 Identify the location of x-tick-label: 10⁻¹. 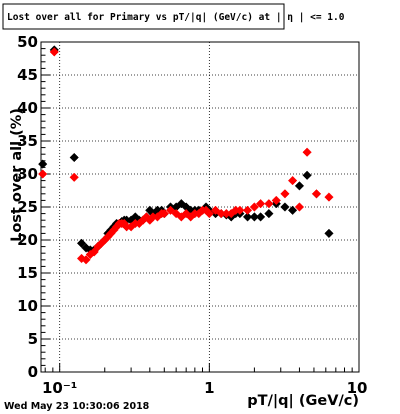
(59, 388).